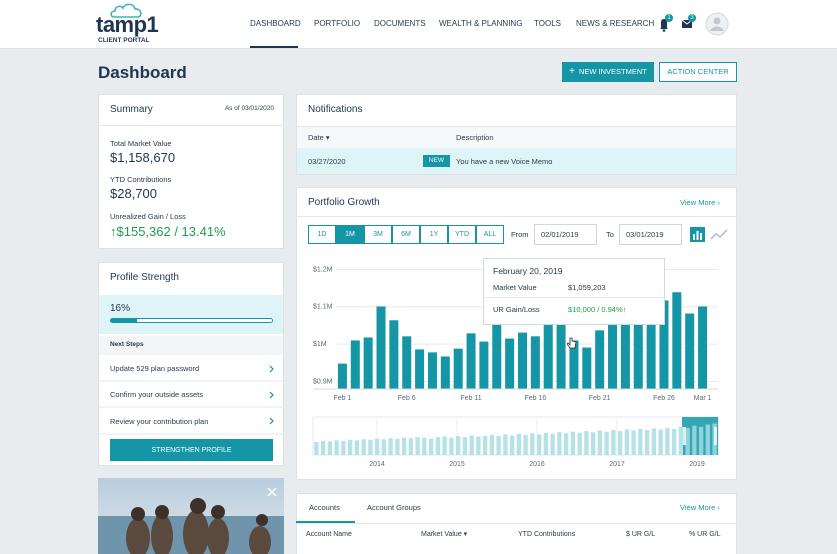 The height and width of the screenshot is (554, 837). Describe the element at coordinates (709, 235) in the screenshot. I see `chart-type-toggle` at that location.